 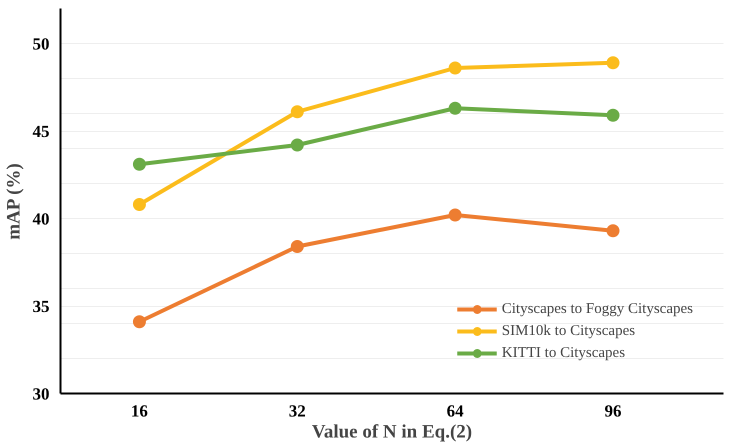 I want to click on x-tick-label: 16, so click(x=139, y=411).